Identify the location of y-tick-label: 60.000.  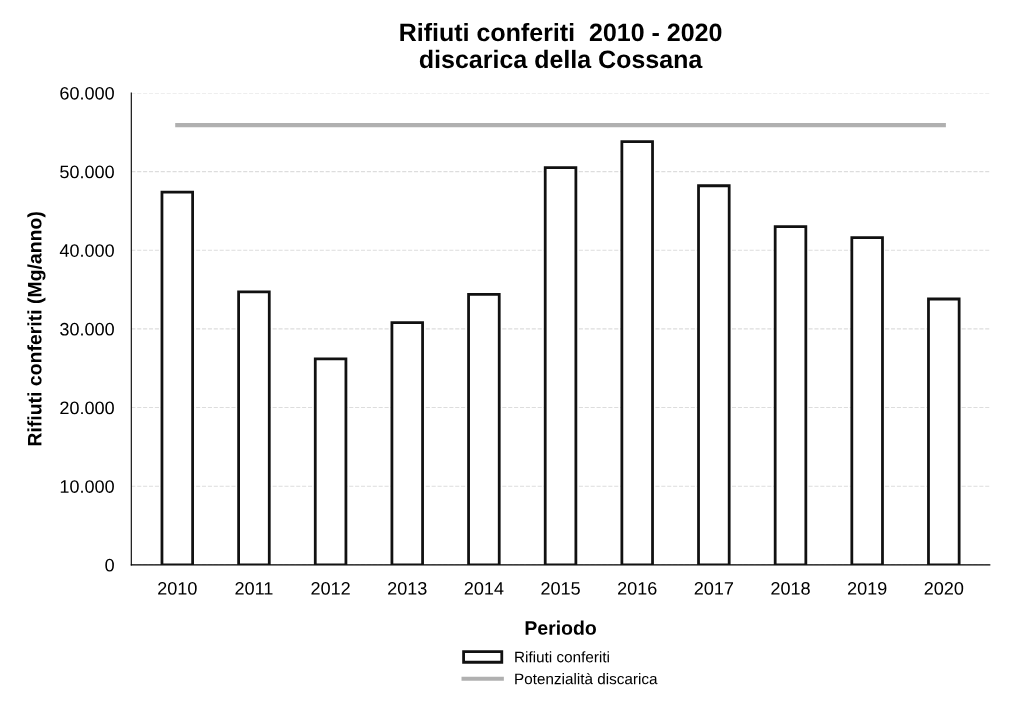
(87, 93).